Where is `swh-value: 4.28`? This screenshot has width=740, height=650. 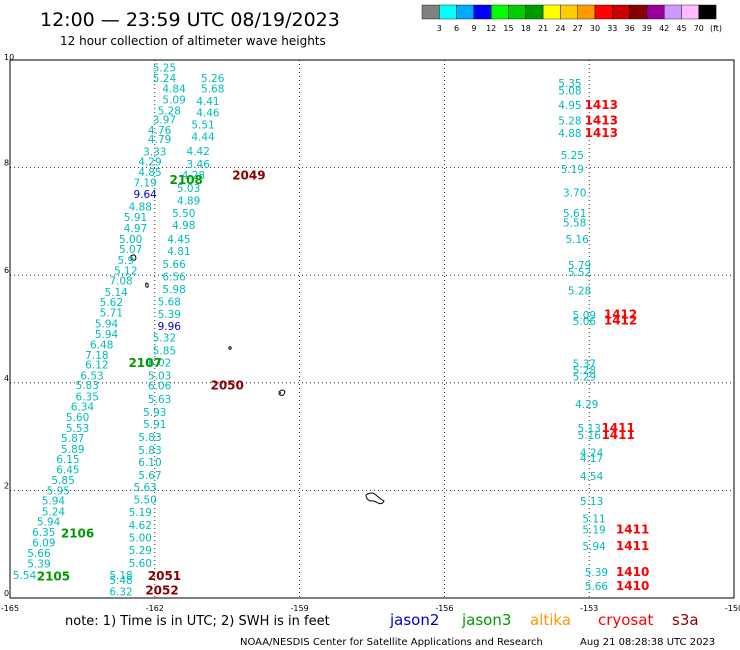
swh-value: 4.28 is located at coordinates (193, 176).